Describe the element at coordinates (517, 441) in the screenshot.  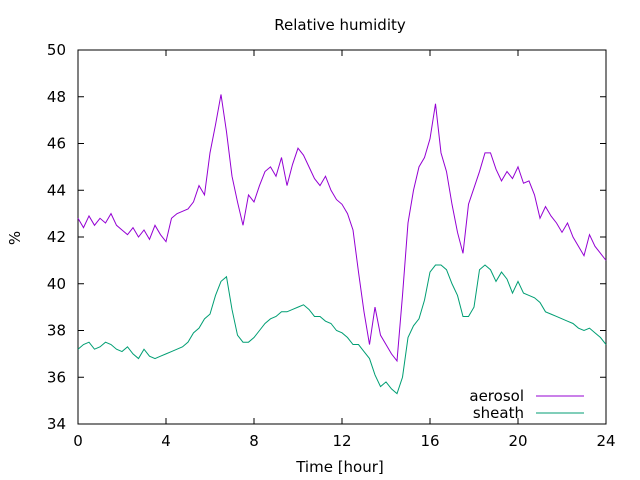
I see `x-tick-label: 20` at that location.